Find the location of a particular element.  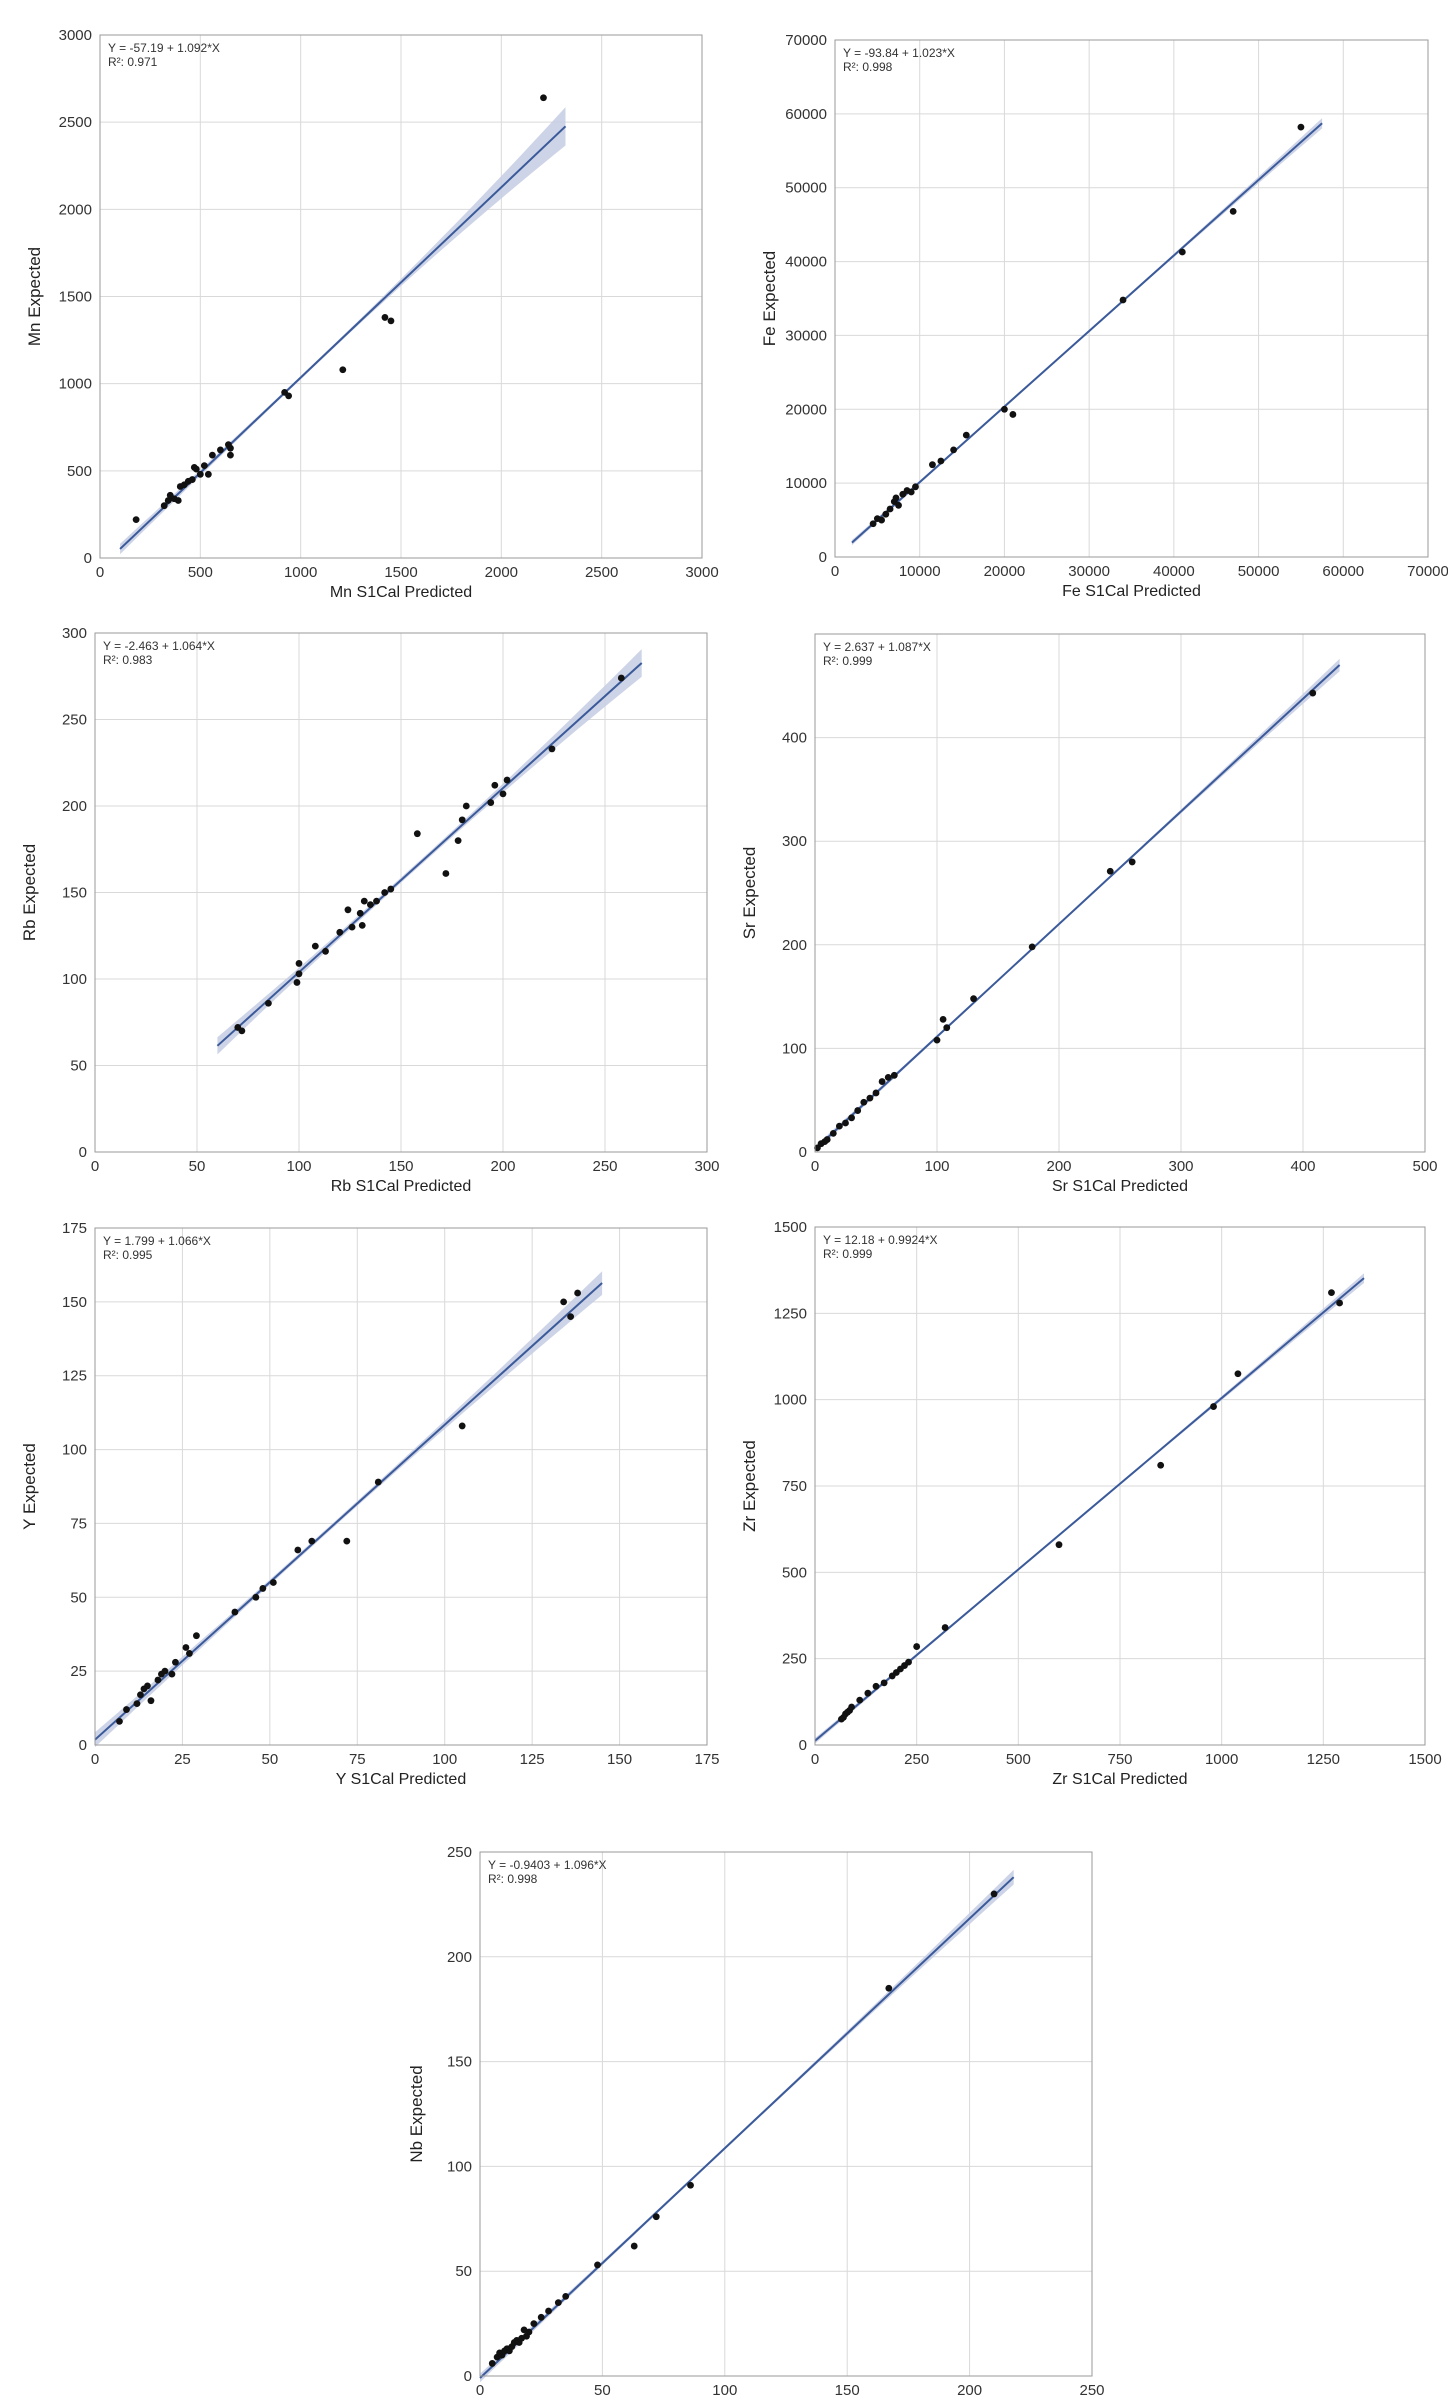

y-tick-label: 250 is located at coordinates (459, 1852).